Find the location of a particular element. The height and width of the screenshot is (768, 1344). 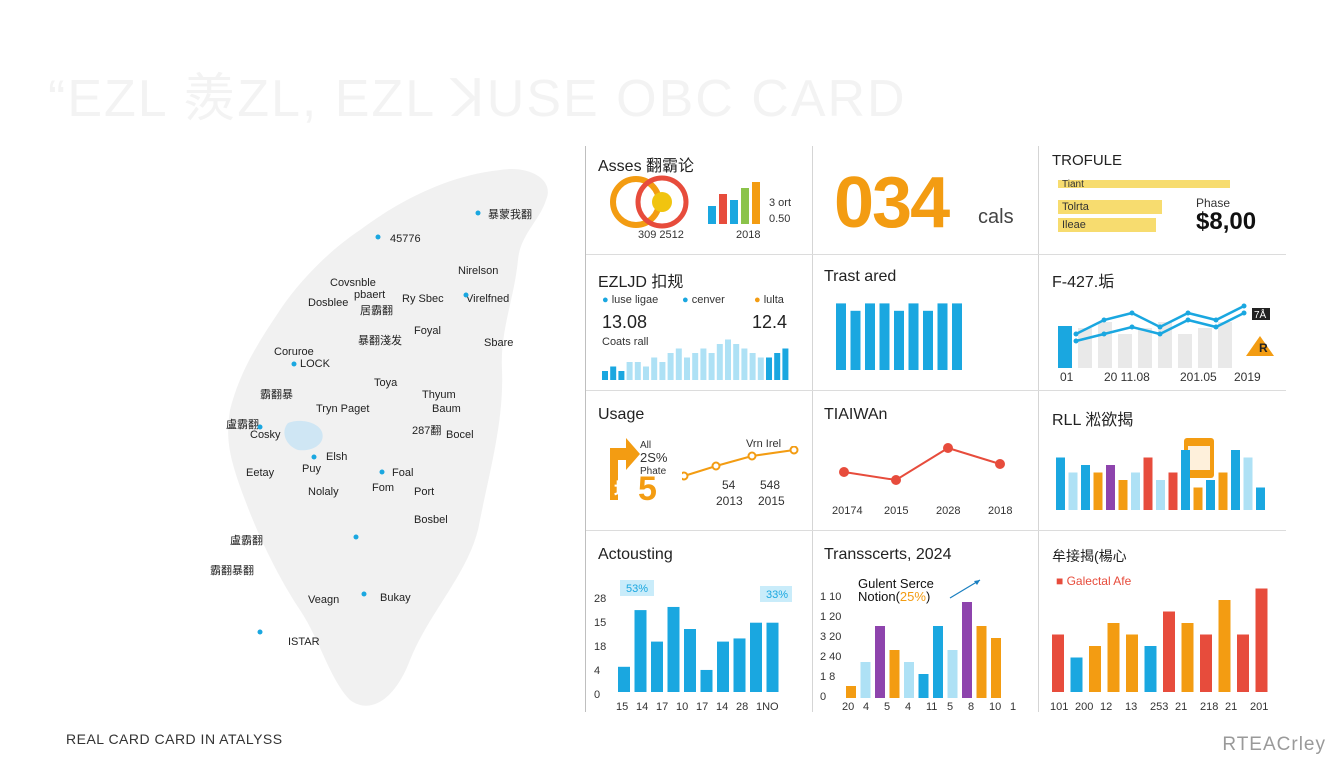

map-label: ISTAR is located at coordinates (304, 642).